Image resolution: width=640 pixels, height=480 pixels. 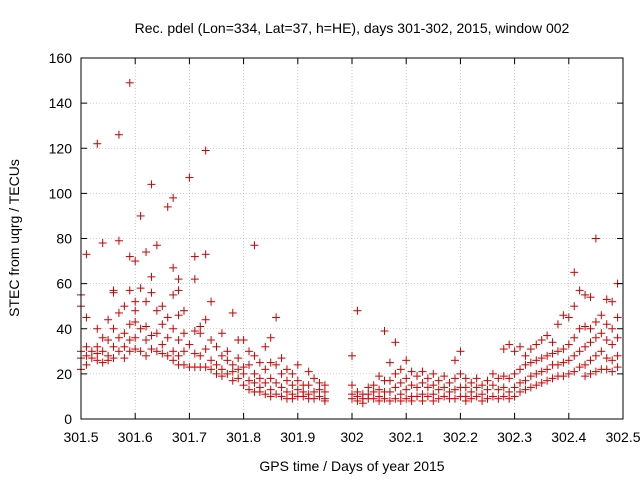 What do you see at coordinates (135, 437) in the screenshot?
I see `x-tick-label: 301.6` at bounding box center [135, 437].